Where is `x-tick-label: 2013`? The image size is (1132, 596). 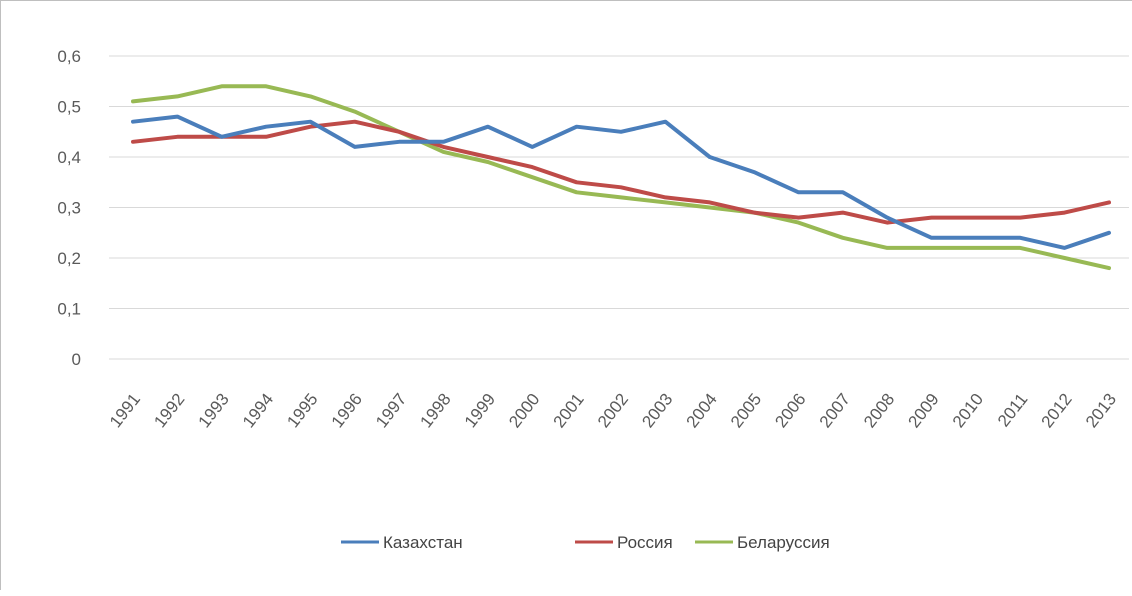
x-tick-label: 2013 is located at coordinates (1101, 411).